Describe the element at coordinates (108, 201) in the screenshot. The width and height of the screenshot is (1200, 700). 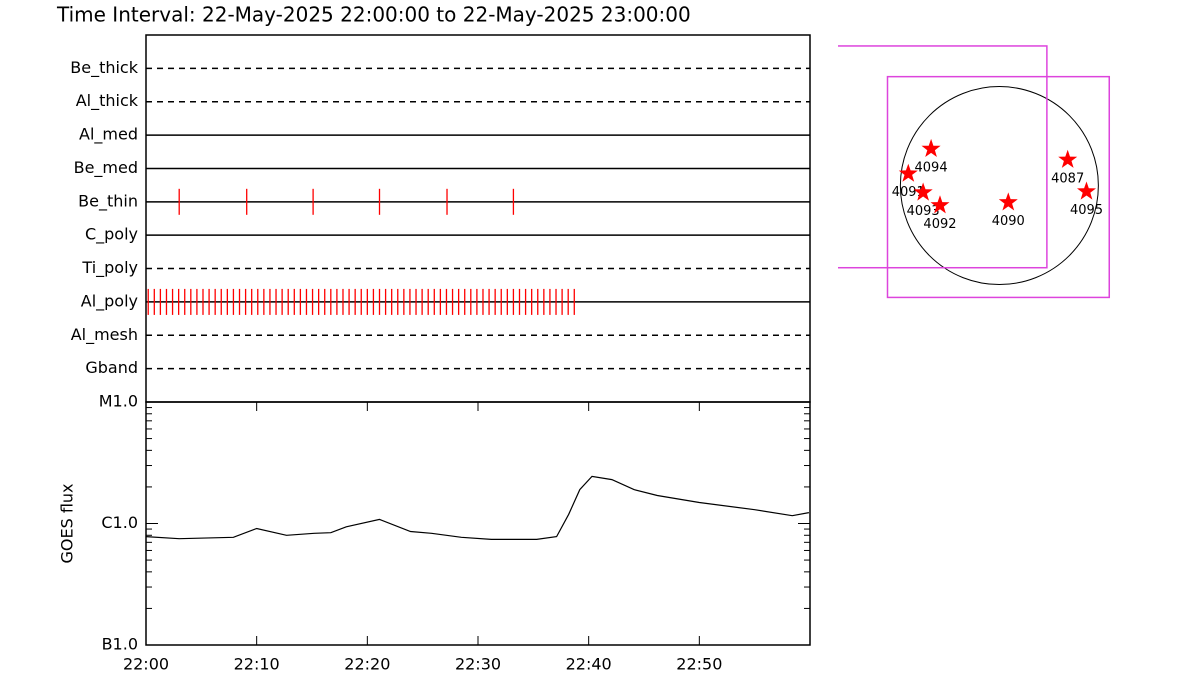
I see `row-label: Be_thin` at that location.